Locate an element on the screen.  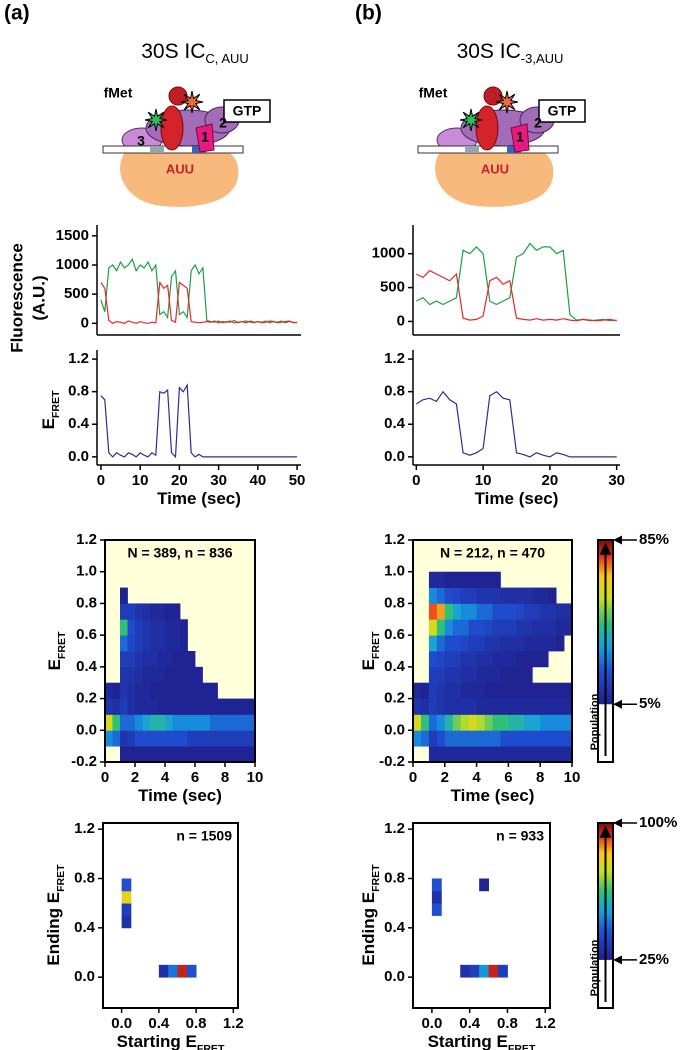
panel-title: 30S IC-3,AUU is located at coordinates (510, 53).